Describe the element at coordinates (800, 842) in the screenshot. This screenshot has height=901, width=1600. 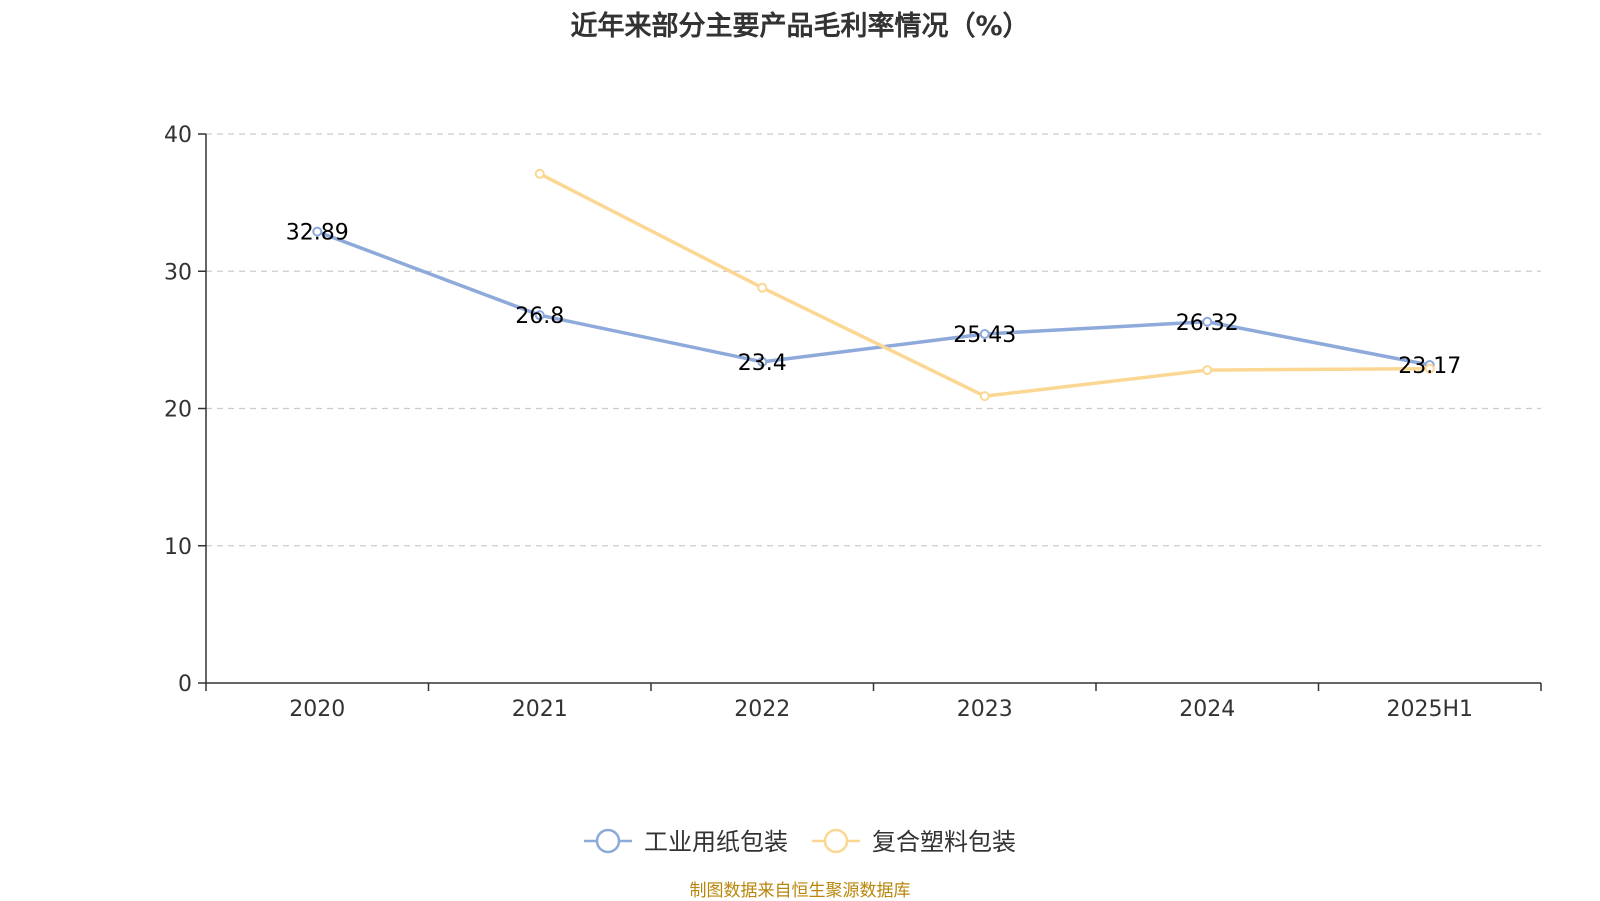
I see `legend: 工业用纸包装 复合塑料包装` at that location.